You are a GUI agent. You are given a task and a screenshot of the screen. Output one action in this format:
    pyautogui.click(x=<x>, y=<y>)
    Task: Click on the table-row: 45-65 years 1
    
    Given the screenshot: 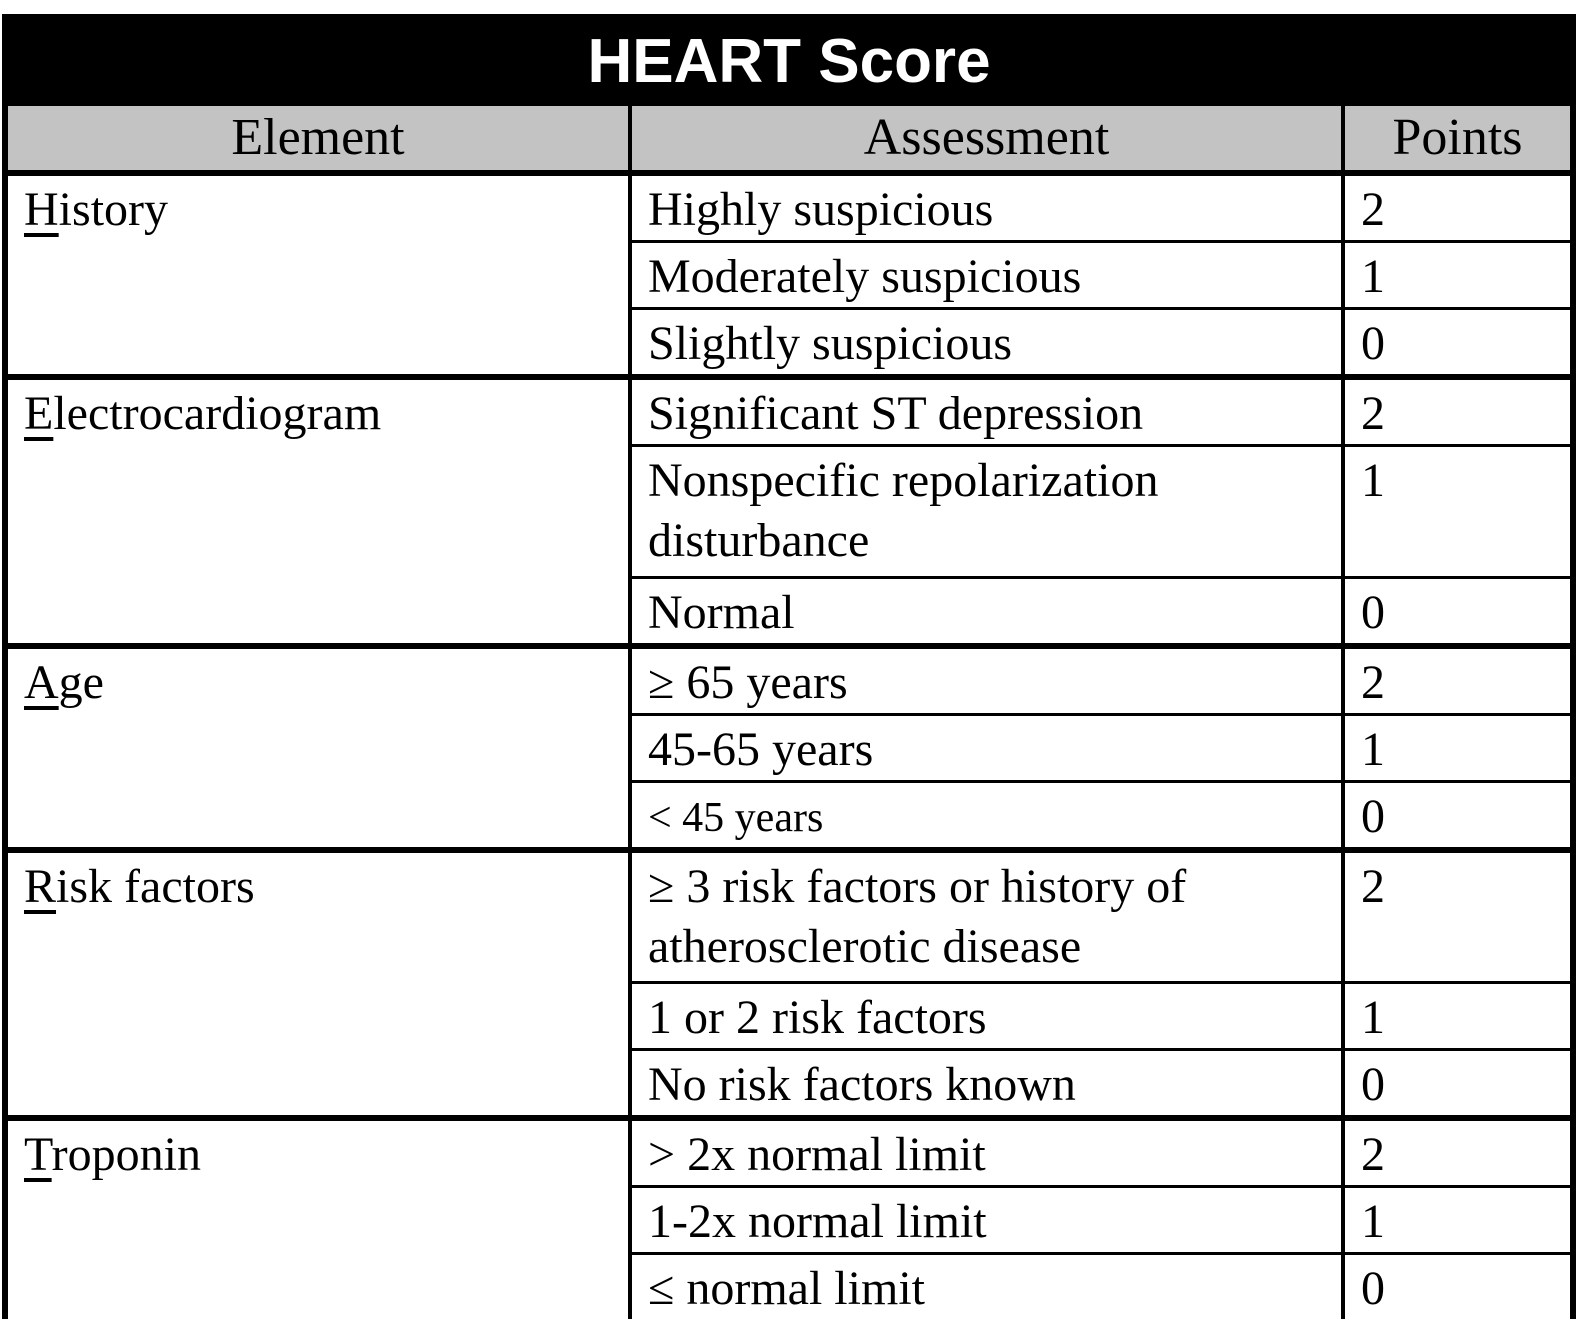 What is the action you would take?
    pyautogui.click(x=790, y=748)
    